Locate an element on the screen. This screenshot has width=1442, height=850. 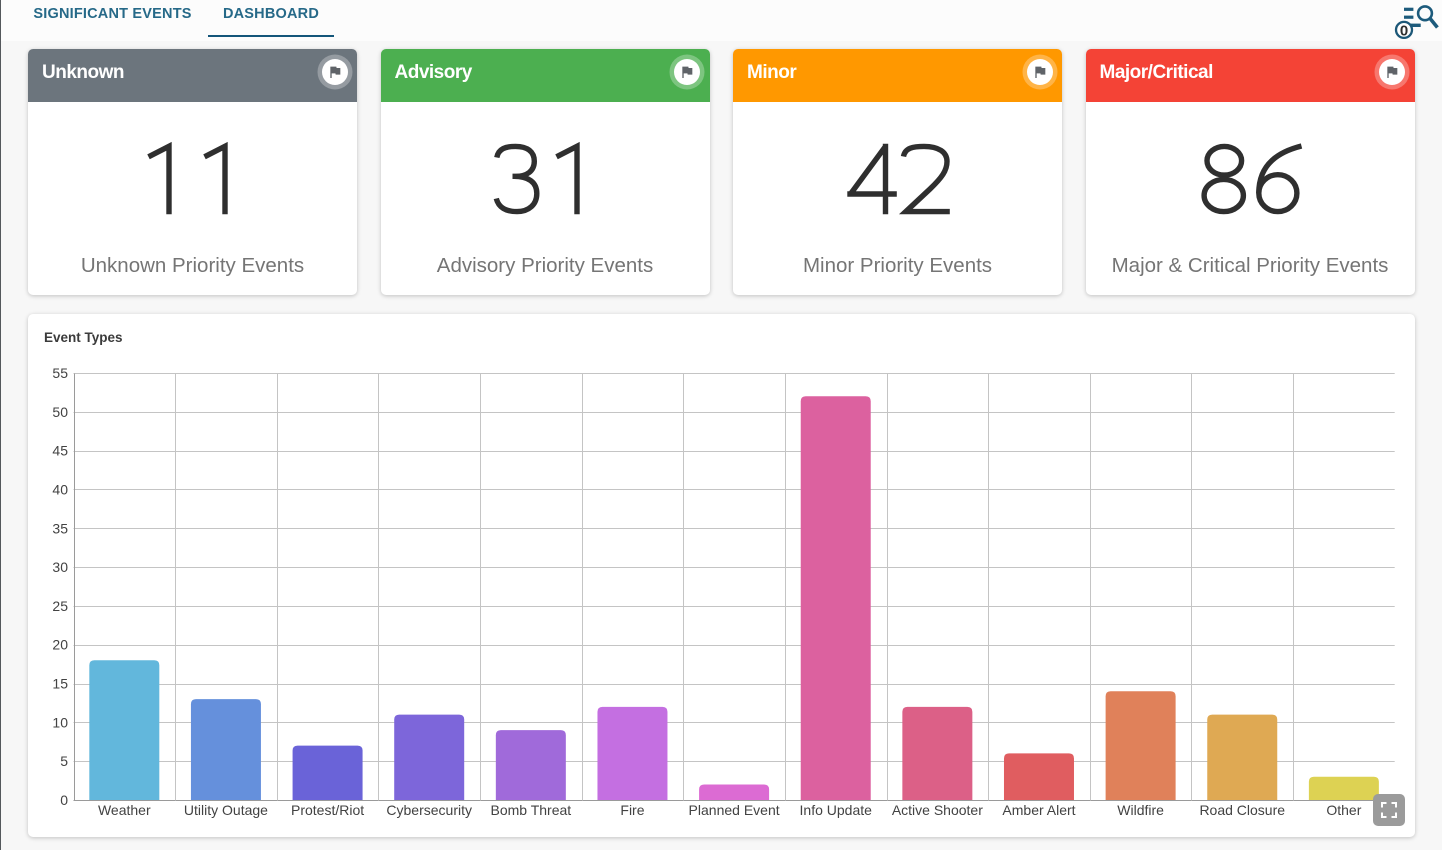
svg-text: Planned Event is located at coordinates (734, 810).